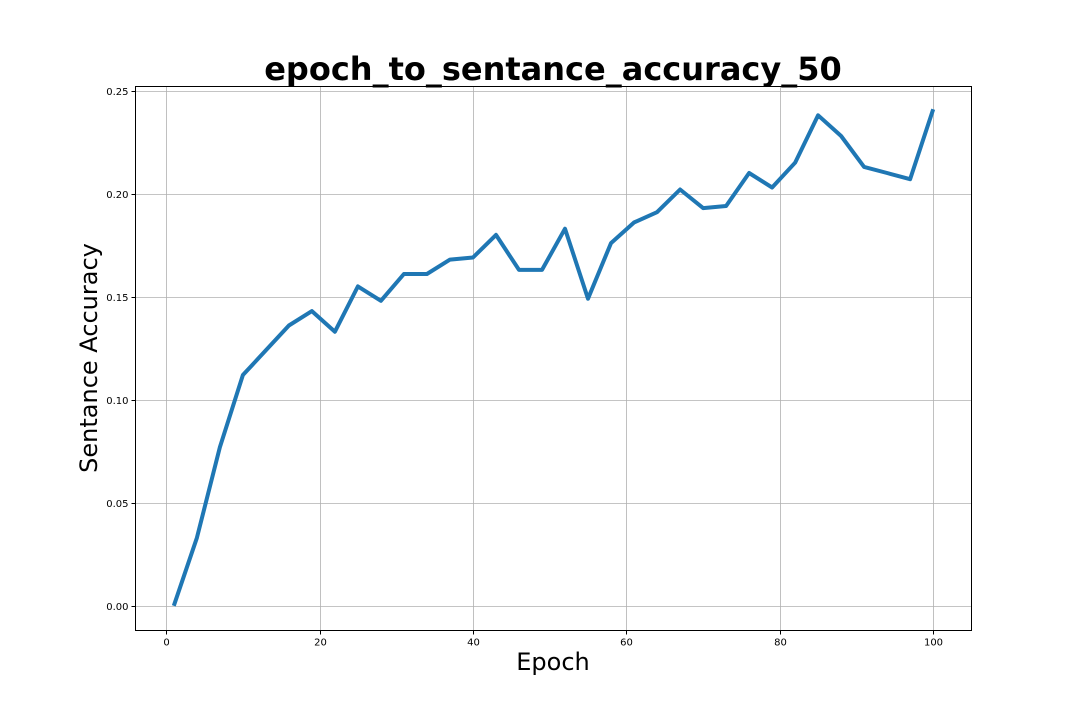 This screenshot has width=1080, height=724. I want to click on y-tick-label: 0.00, so click(117, 607).